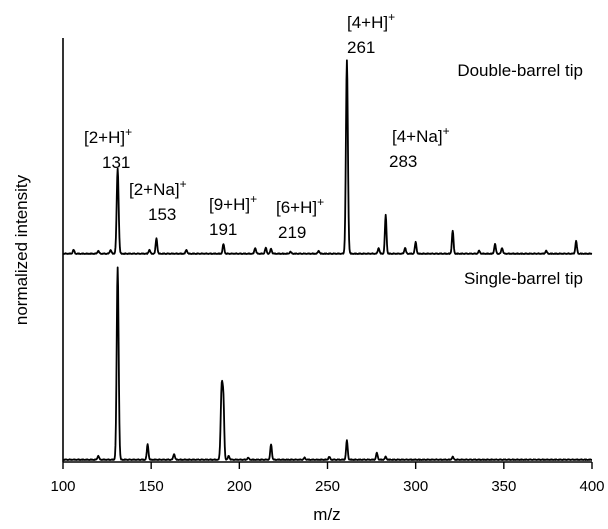 The image size is (608, 529). What do you see at coordinates (361, 47) in the screenshot?
I see `peak-mz-label-261: 261` at bounding box center [361, 47].